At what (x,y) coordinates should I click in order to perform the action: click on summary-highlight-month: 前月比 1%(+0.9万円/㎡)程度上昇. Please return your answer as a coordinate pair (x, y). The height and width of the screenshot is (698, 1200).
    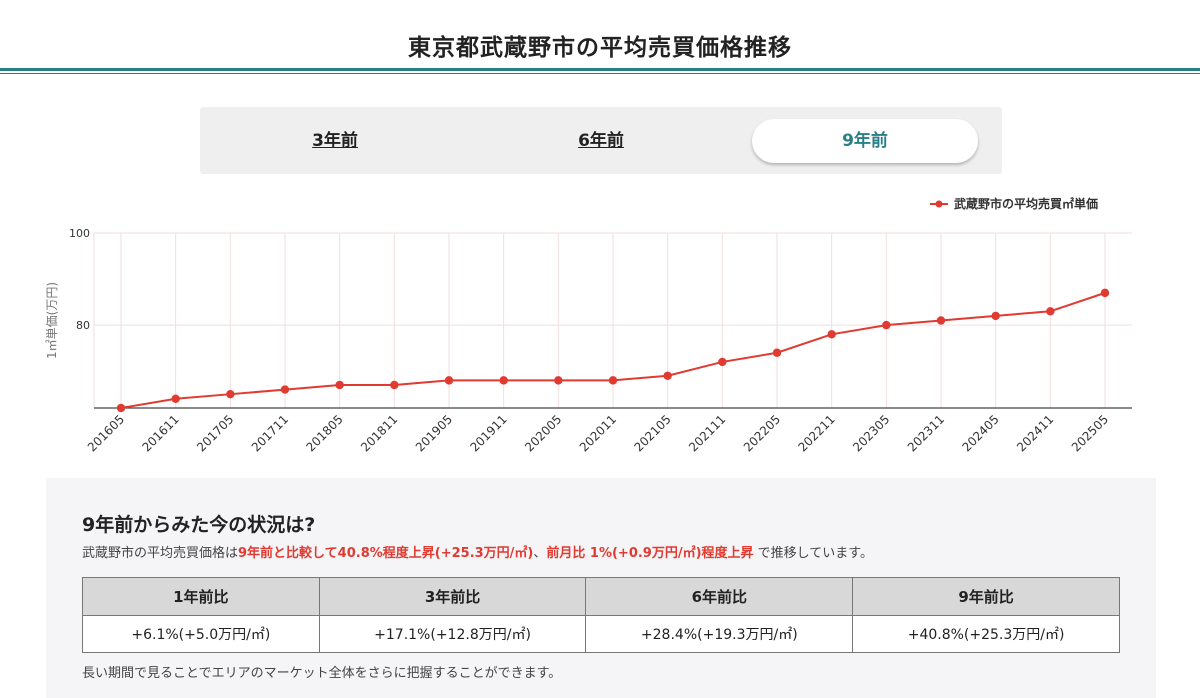
    Looking at the image, I should click on (650, 553).